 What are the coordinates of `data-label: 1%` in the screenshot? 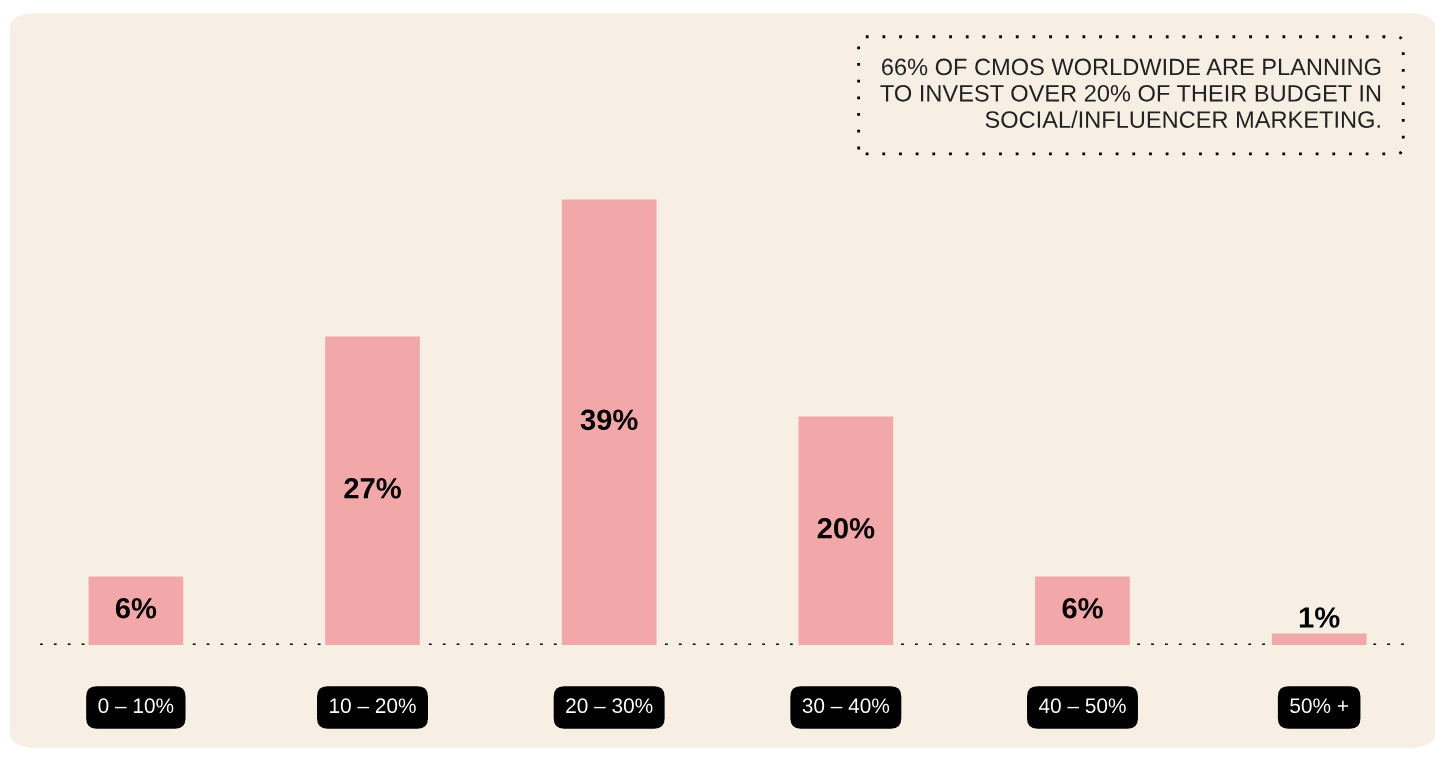 It's located at (1319, 617).